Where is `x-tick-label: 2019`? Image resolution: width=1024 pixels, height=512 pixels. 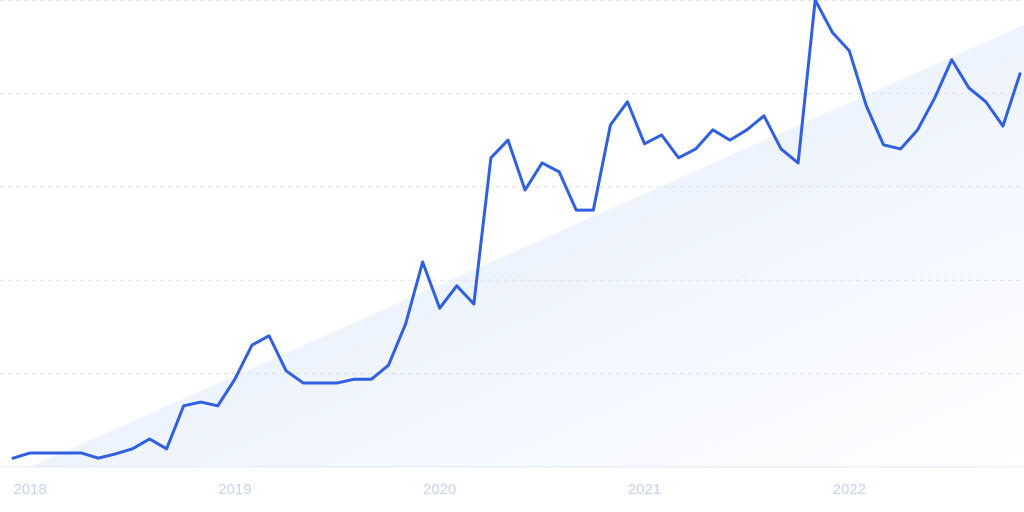 x-tick-label: 2019 is located at coordinates (234, 489).